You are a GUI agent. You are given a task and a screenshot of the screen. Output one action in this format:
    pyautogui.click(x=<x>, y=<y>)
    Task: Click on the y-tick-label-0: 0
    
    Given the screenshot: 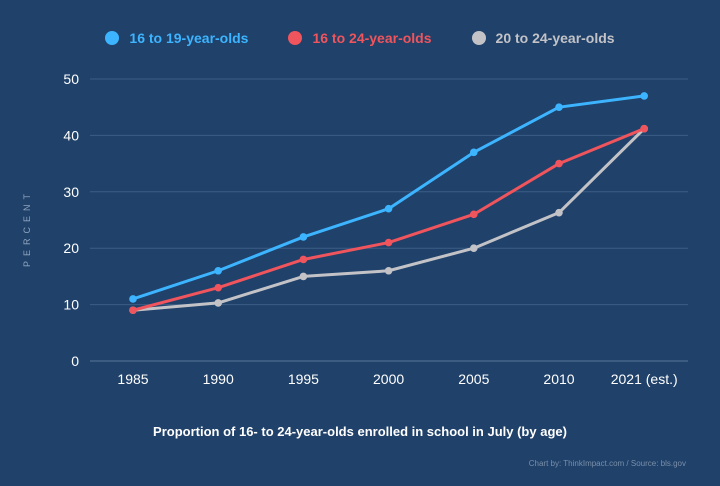 What is the action you would take?
    pyautogui.click(x=75, y=361)
    